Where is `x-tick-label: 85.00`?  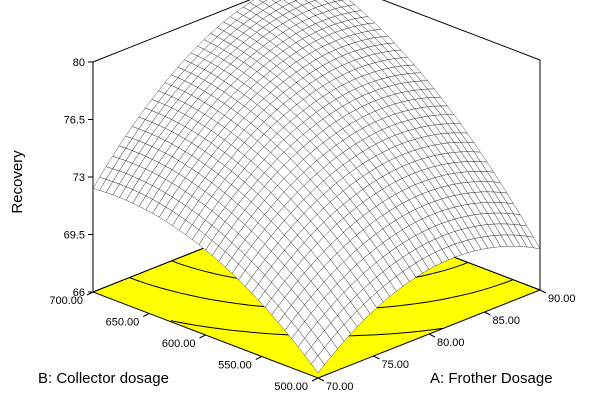 x-tick-label: 85.00 is located at coordinates (507, 321).